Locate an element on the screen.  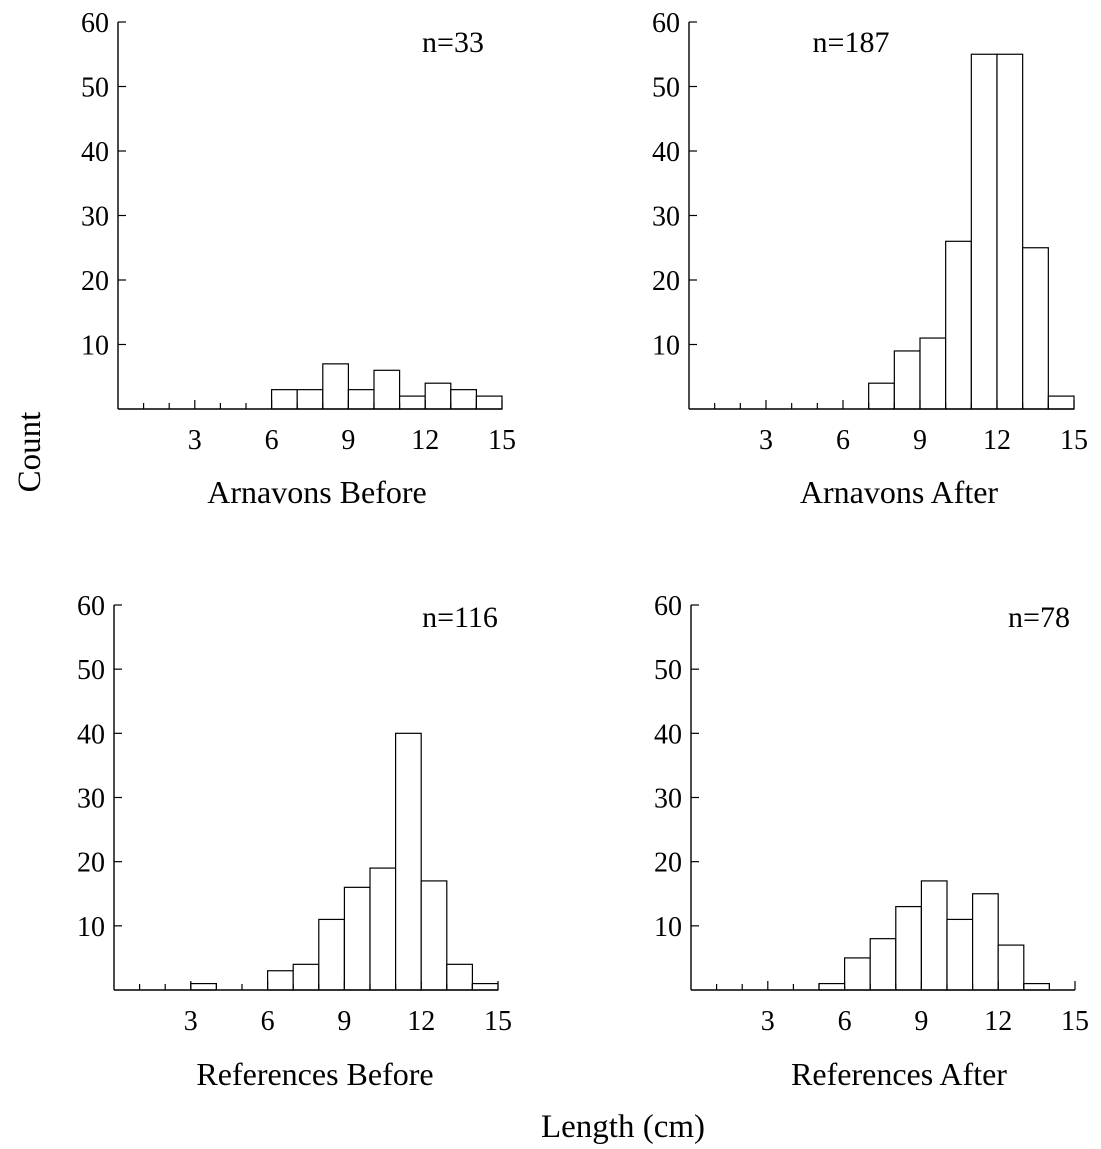
x-tick-label-references-after-12: 12 is located at coordinates (998, 1021).